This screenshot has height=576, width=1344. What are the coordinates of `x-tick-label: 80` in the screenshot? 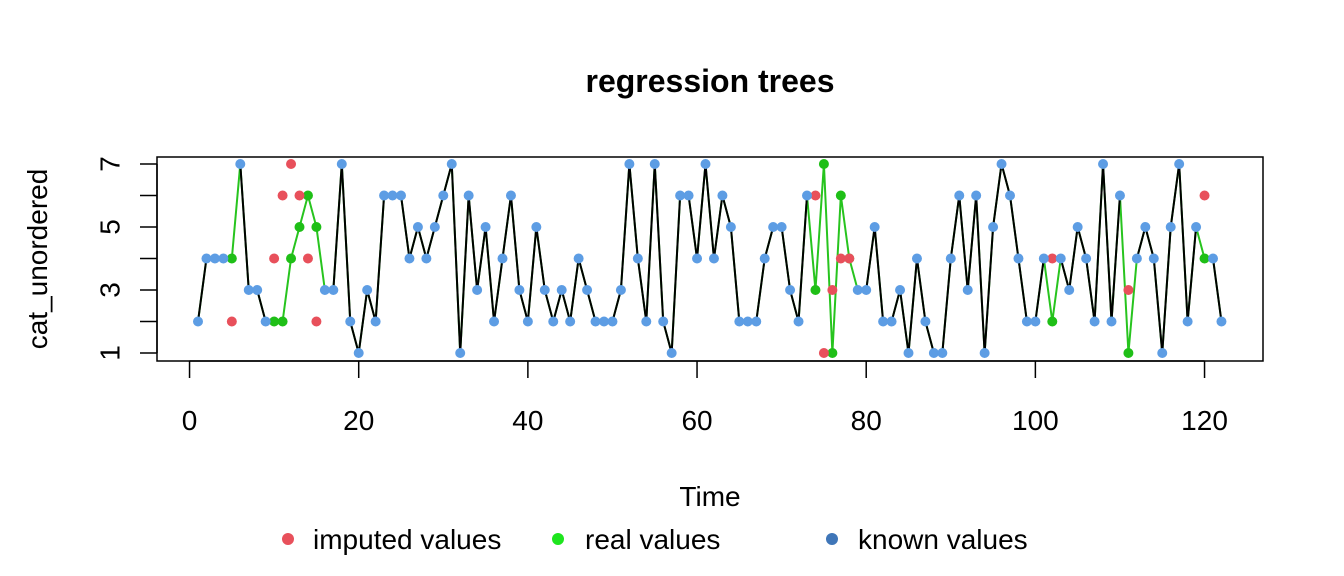 It's located at (866, 420).